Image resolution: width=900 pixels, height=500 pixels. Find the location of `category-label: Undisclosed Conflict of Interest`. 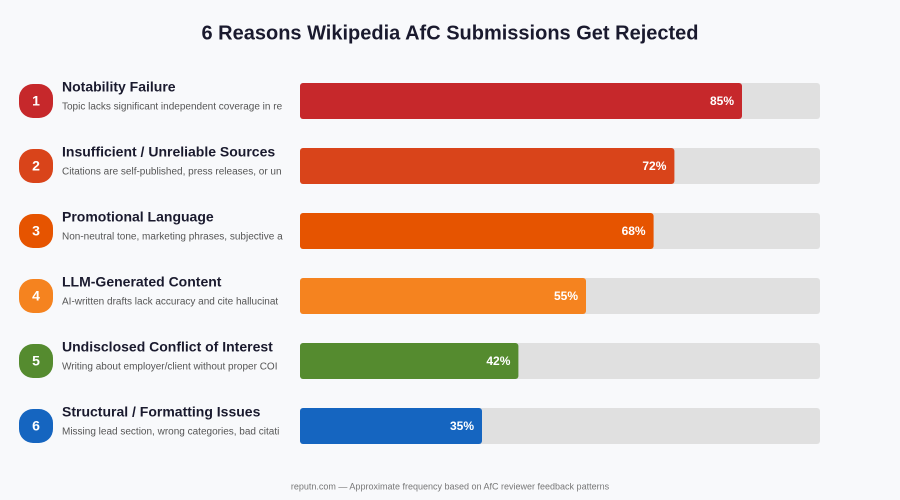

category-label: Undisclosed Conflict of Interest is located at coordinates (167, 347).